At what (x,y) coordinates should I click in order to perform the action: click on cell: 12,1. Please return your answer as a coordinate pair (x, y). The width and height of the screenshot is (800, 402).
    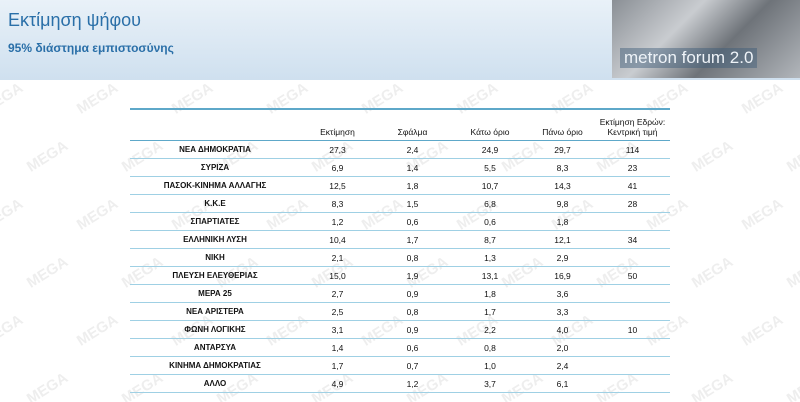
    Looking at the image, I should click on (562, 239).